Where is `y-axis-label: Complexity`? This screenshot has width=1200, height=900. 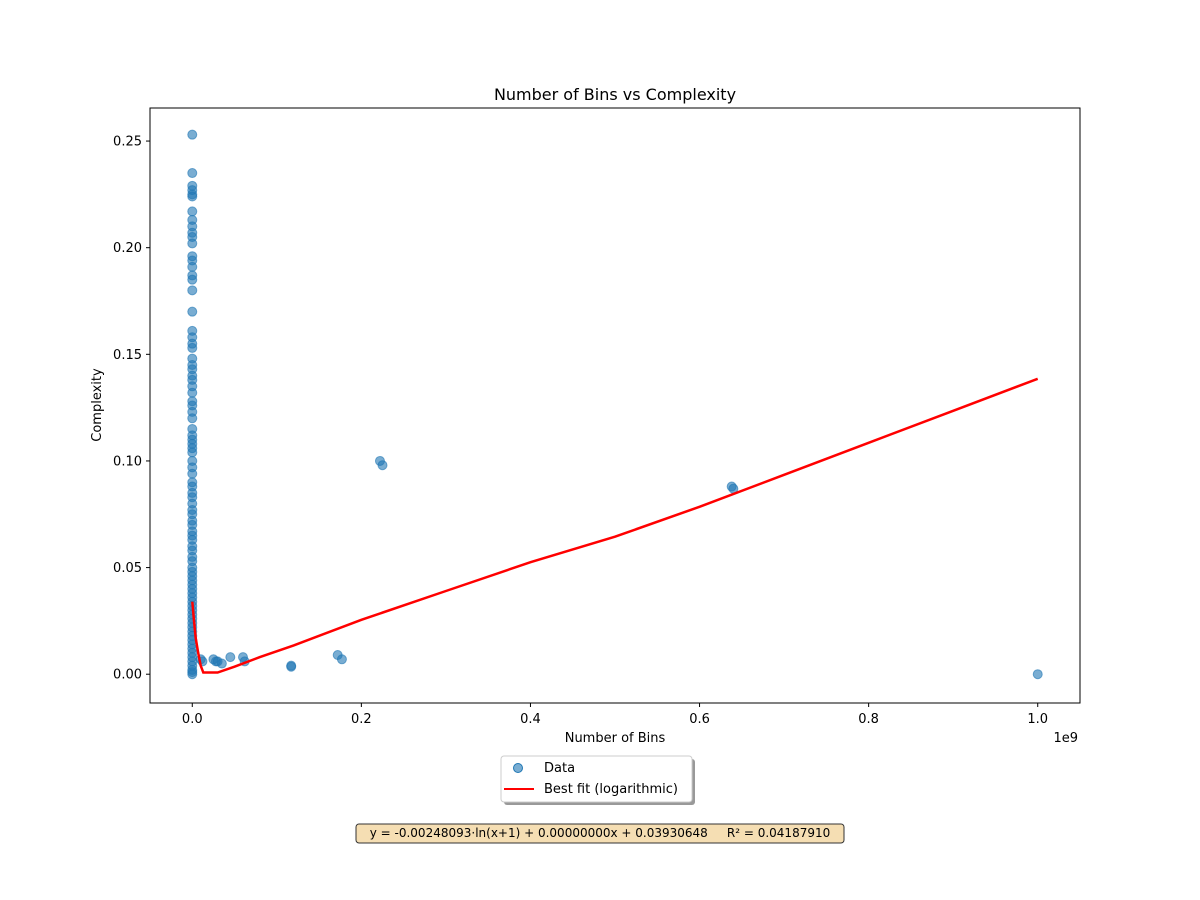
y-axis-label: Complexity is located at coordinates (97, 405).